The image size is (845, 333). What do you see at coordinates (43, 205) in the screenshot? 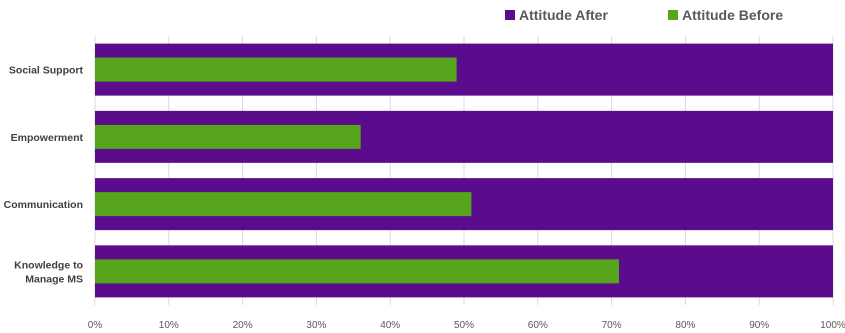
I see `category-label-2-0: Communication` at bounding box center [43, 205].